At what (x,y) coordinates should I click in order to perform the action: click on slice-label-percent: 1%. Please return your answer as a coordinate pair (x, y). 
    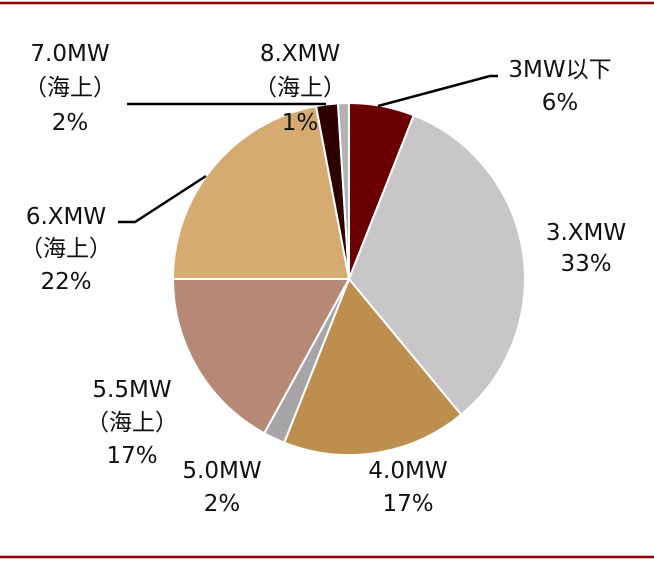
    Looking at the image, I should click on (300, 123).